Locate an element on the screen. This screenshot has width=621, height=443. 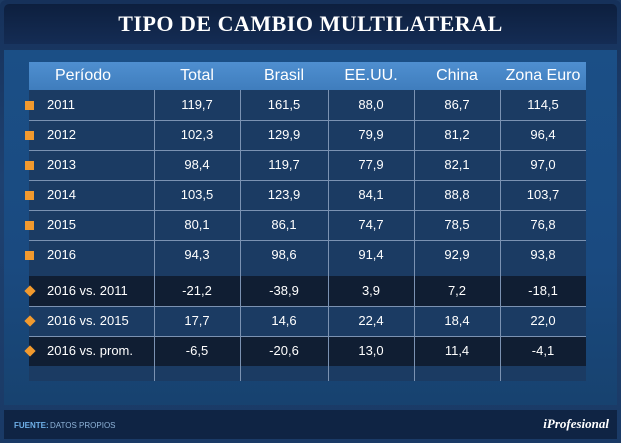
table-row: 2015 80,1 86,1 74,7 78,5 76,8 is located at coordinates (307, 225).